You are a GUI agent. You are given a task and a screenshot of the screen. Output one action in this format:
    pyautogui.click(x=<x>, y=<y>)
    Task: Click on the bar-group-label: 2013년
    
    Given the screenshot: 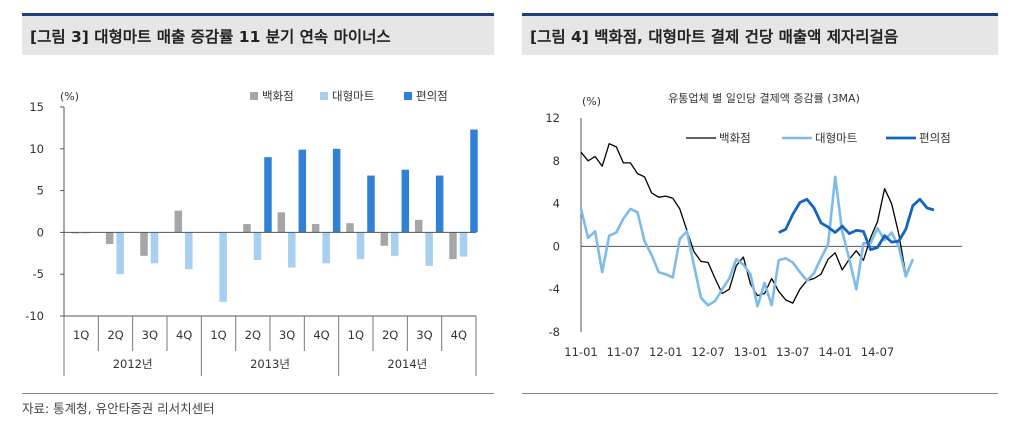 What is the action you would take?
    pyautogui.click(x=270, y=364)
    